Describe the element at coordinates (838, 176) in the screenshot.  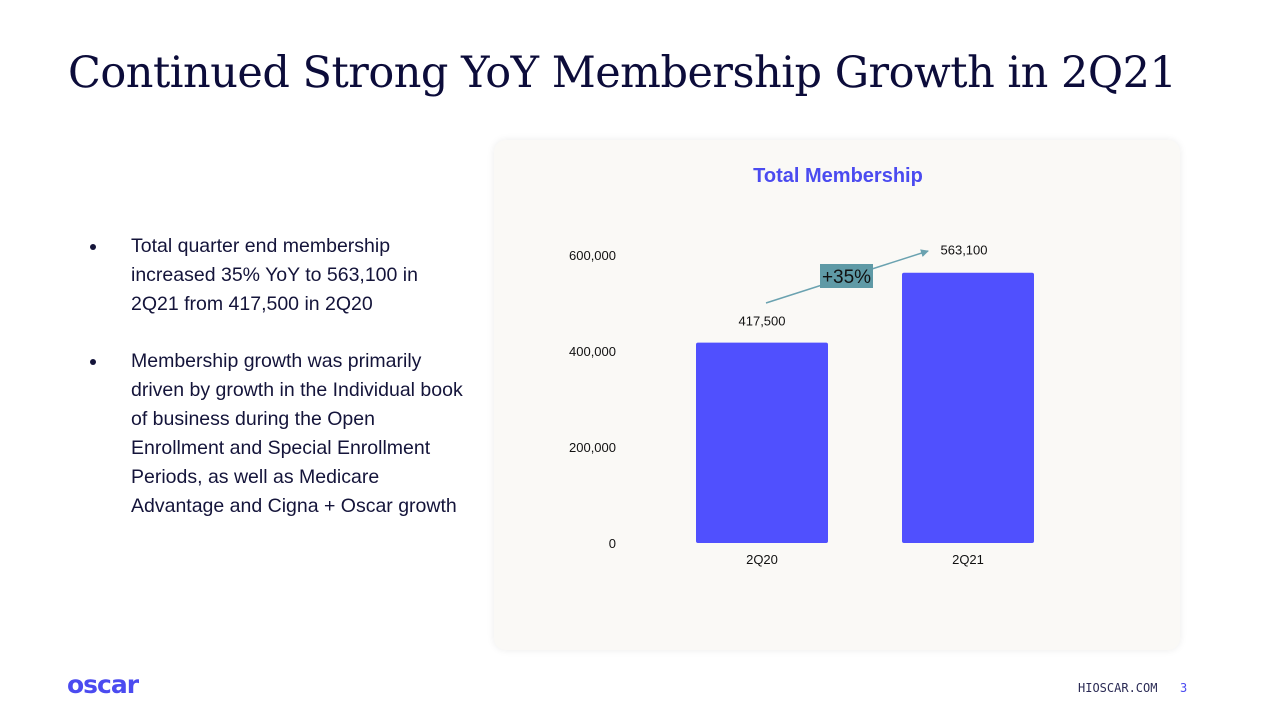
I see `chart-title: Total Membership` at that location.